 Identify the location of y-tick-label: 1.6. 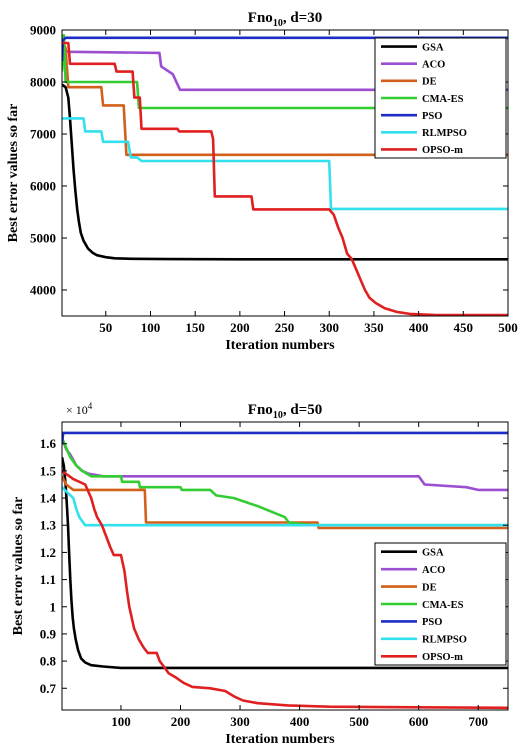
(48, 443).